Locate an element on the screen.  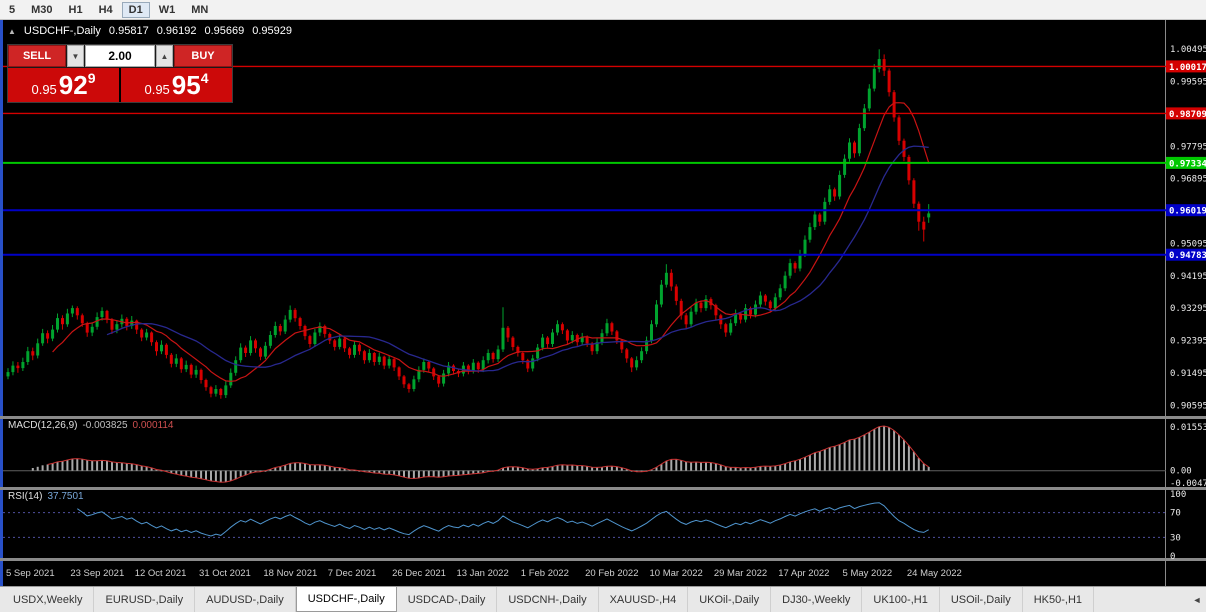
tab-usdchf-daily: USDCHF-,Daily is located at coordinates (346, 599).